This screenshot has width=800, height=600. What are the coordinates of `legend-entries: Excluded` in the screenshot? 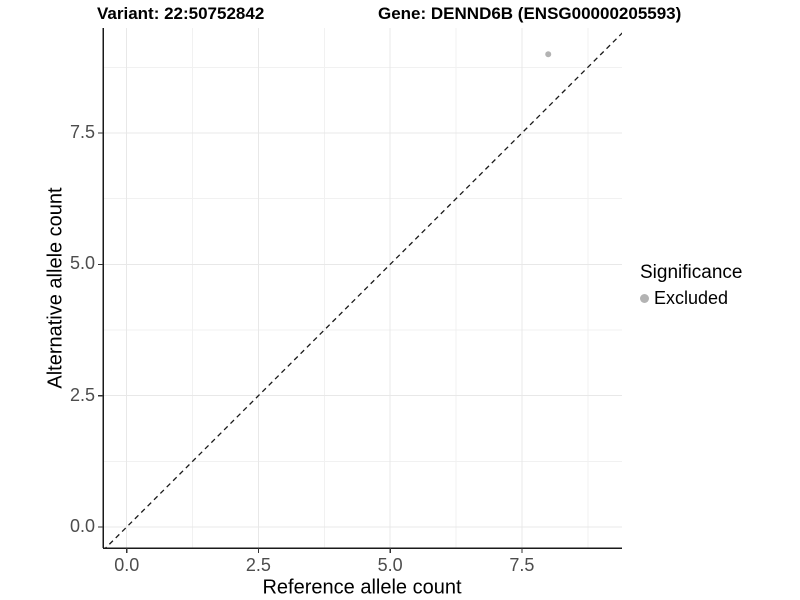 It's located at (691, 298).